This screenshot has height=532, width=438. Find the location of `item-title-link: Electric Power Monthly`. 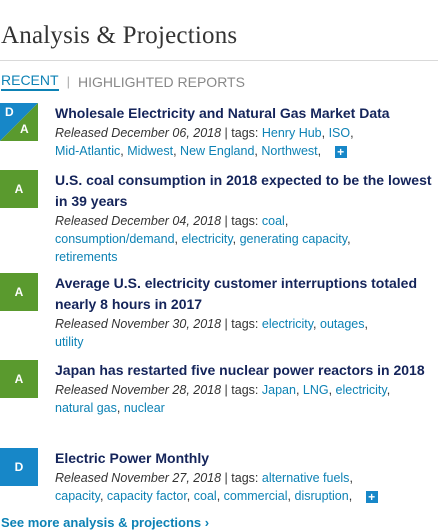

item-title-link: Electric Power Monthly is located at coordinates (245, 458).